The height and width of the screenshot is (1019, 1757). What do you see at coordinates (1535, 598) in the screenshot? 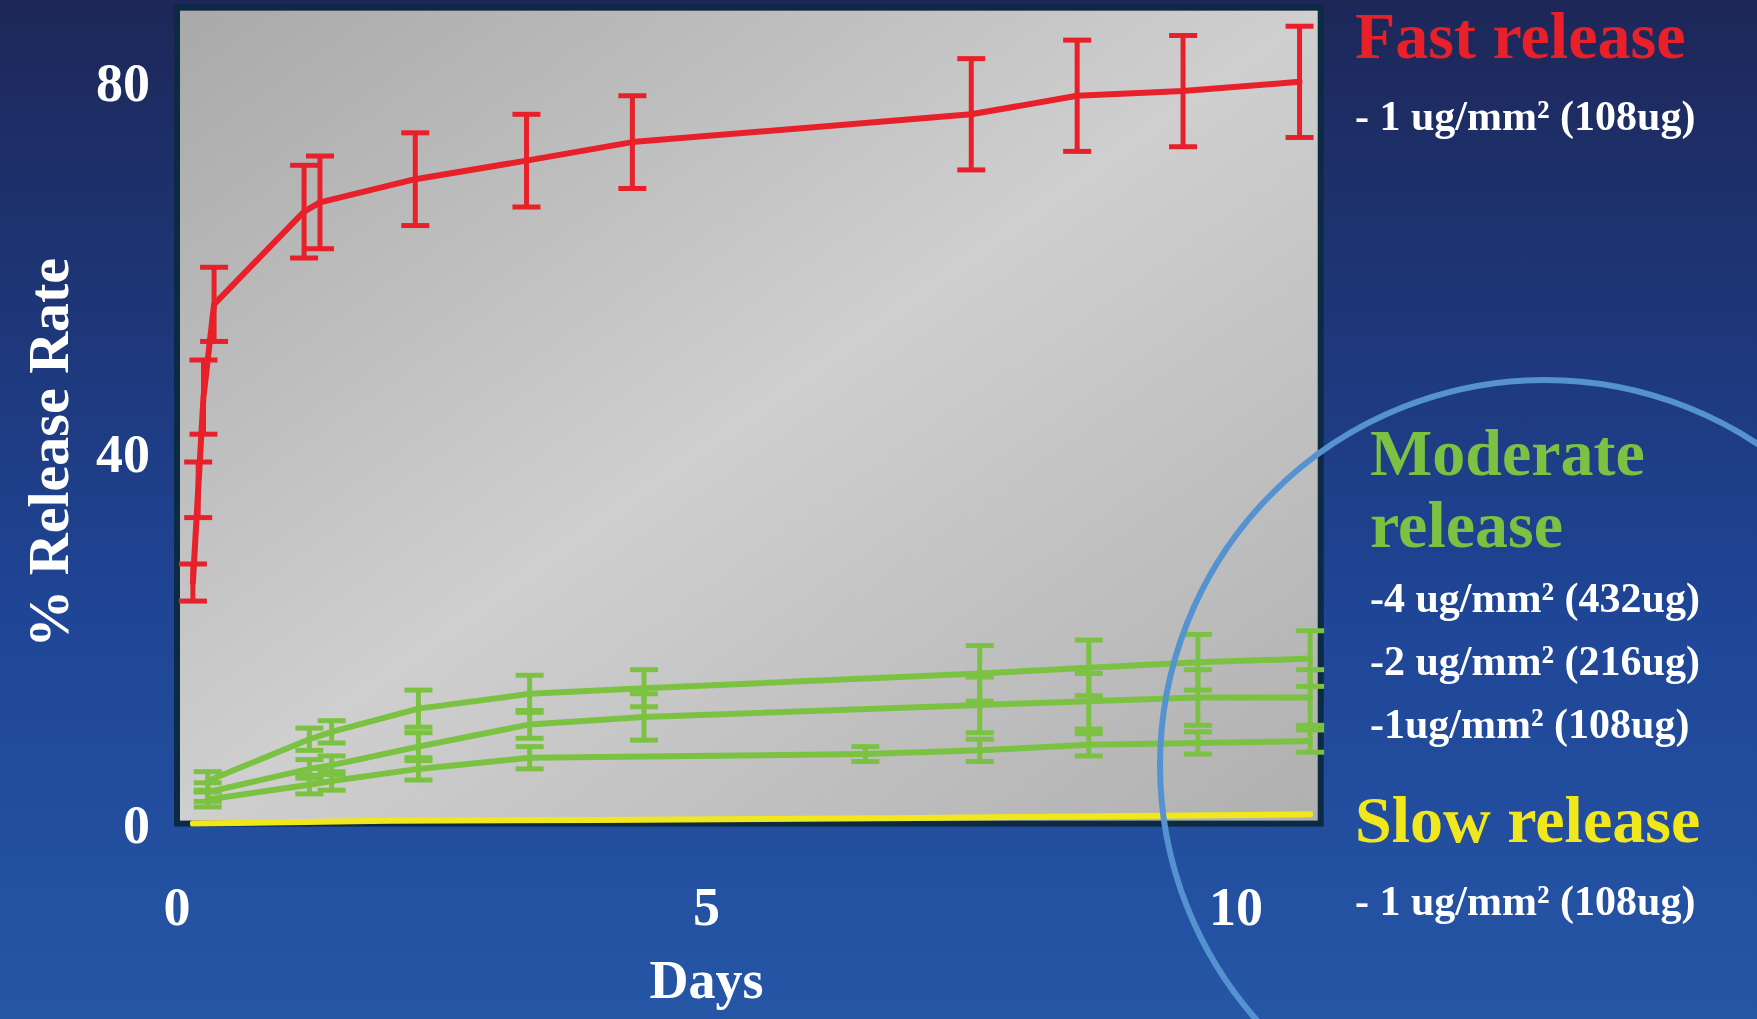
I see `series-label: -4 ug/mm² (432ug)` at bounding box center [1535, 598].